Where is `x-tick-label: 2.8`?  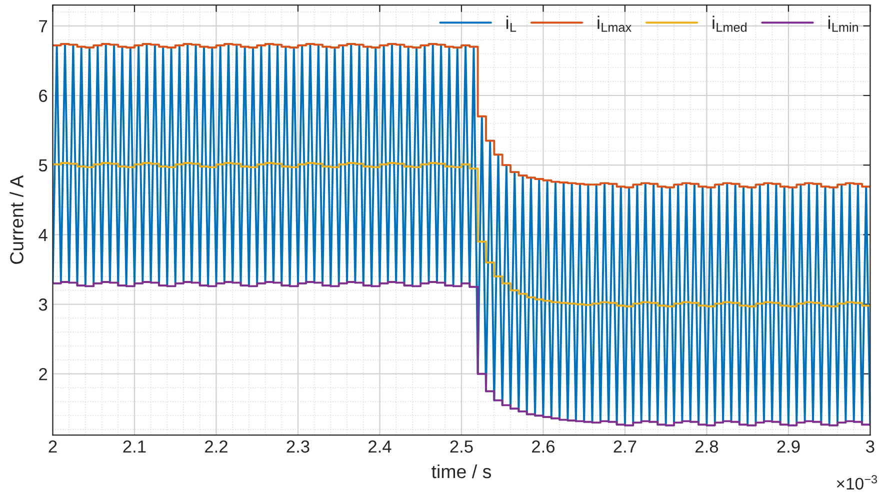 x-tick-label: 2.8 is located at coordinates (707, 446).